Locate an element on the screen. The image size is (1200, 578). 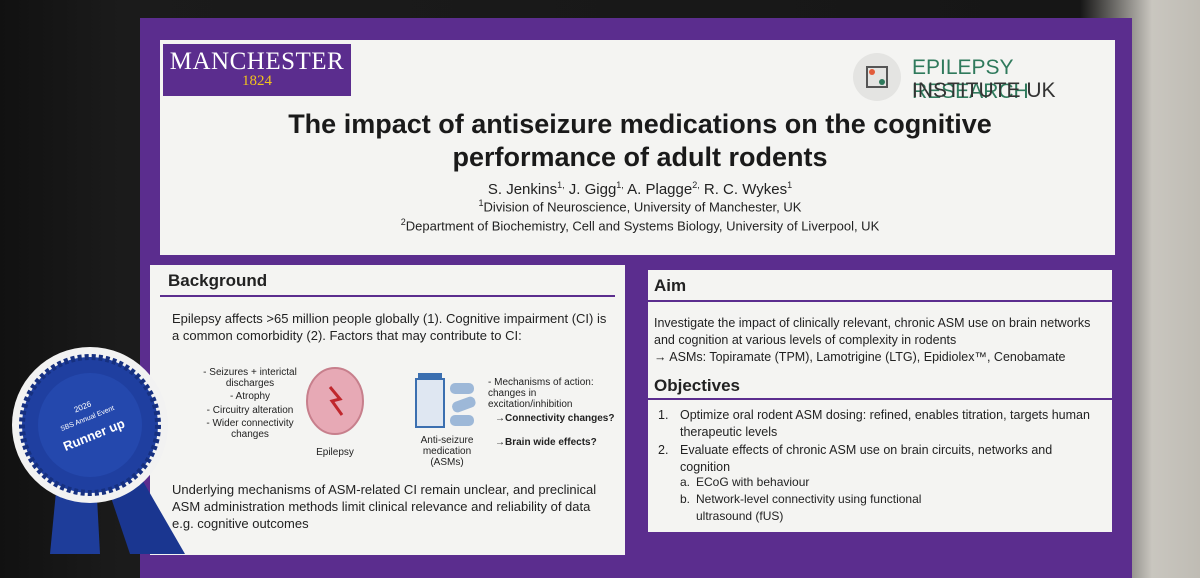
subitem-letter: a. is located at coordinates (685, 482).